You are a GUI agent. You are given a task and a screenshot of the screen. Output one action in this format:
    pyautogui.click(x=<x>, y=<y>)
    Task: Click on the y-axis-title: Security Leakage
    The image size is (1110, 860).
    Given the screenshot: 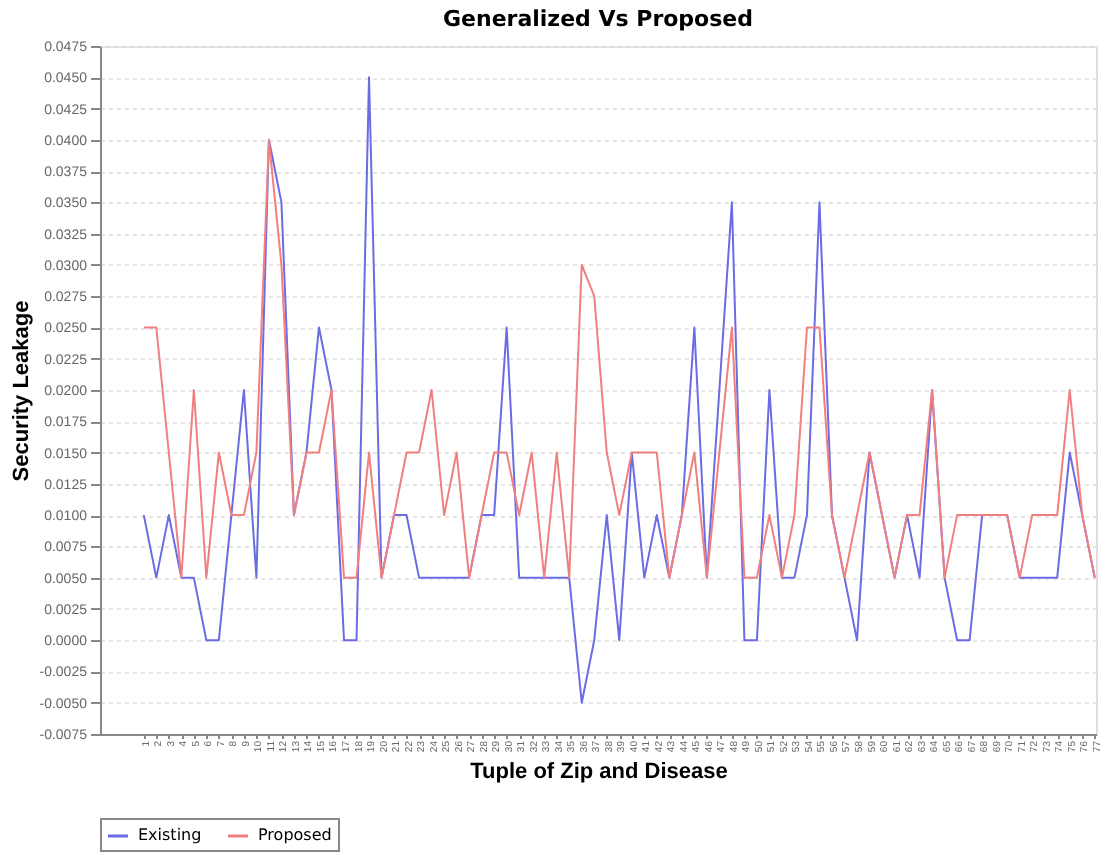 What is the action you would take?
    pyautogui.click(x=21, y=391)
    